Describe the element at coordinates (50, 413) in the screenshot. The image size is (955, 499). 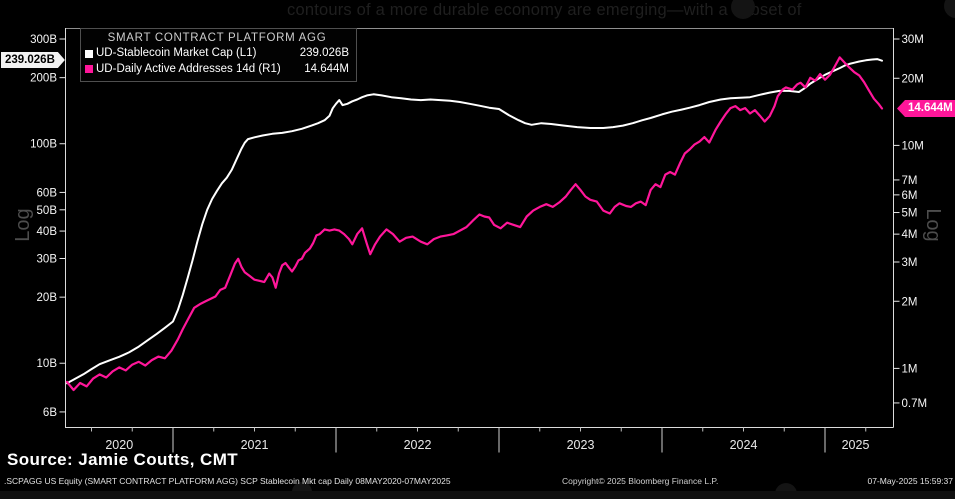
I see `left-axis-tick-label: 6B` at that location.